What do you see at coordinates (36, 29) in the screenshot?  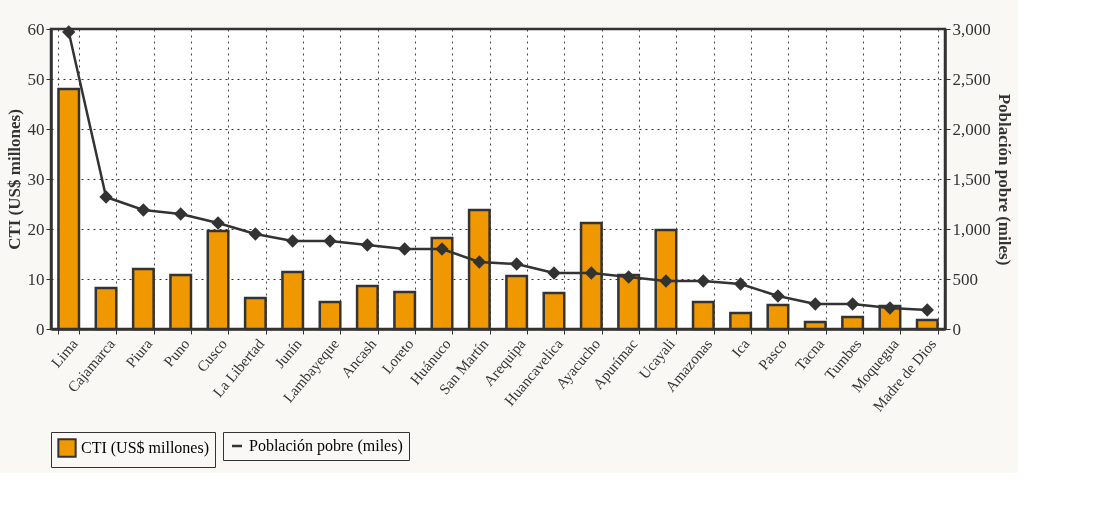 I see `y-tick-label: 60` at bounding box center [36, 29].